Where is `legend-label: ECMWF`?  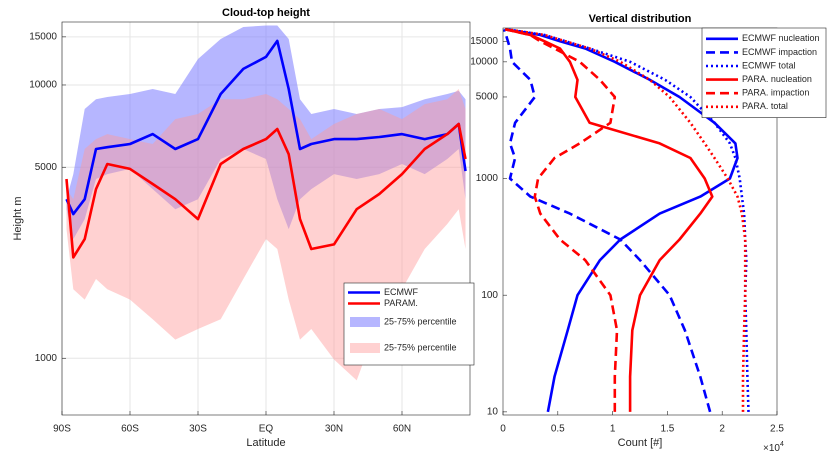
legend-label: ECMWF is located at coordinates (401, 292).